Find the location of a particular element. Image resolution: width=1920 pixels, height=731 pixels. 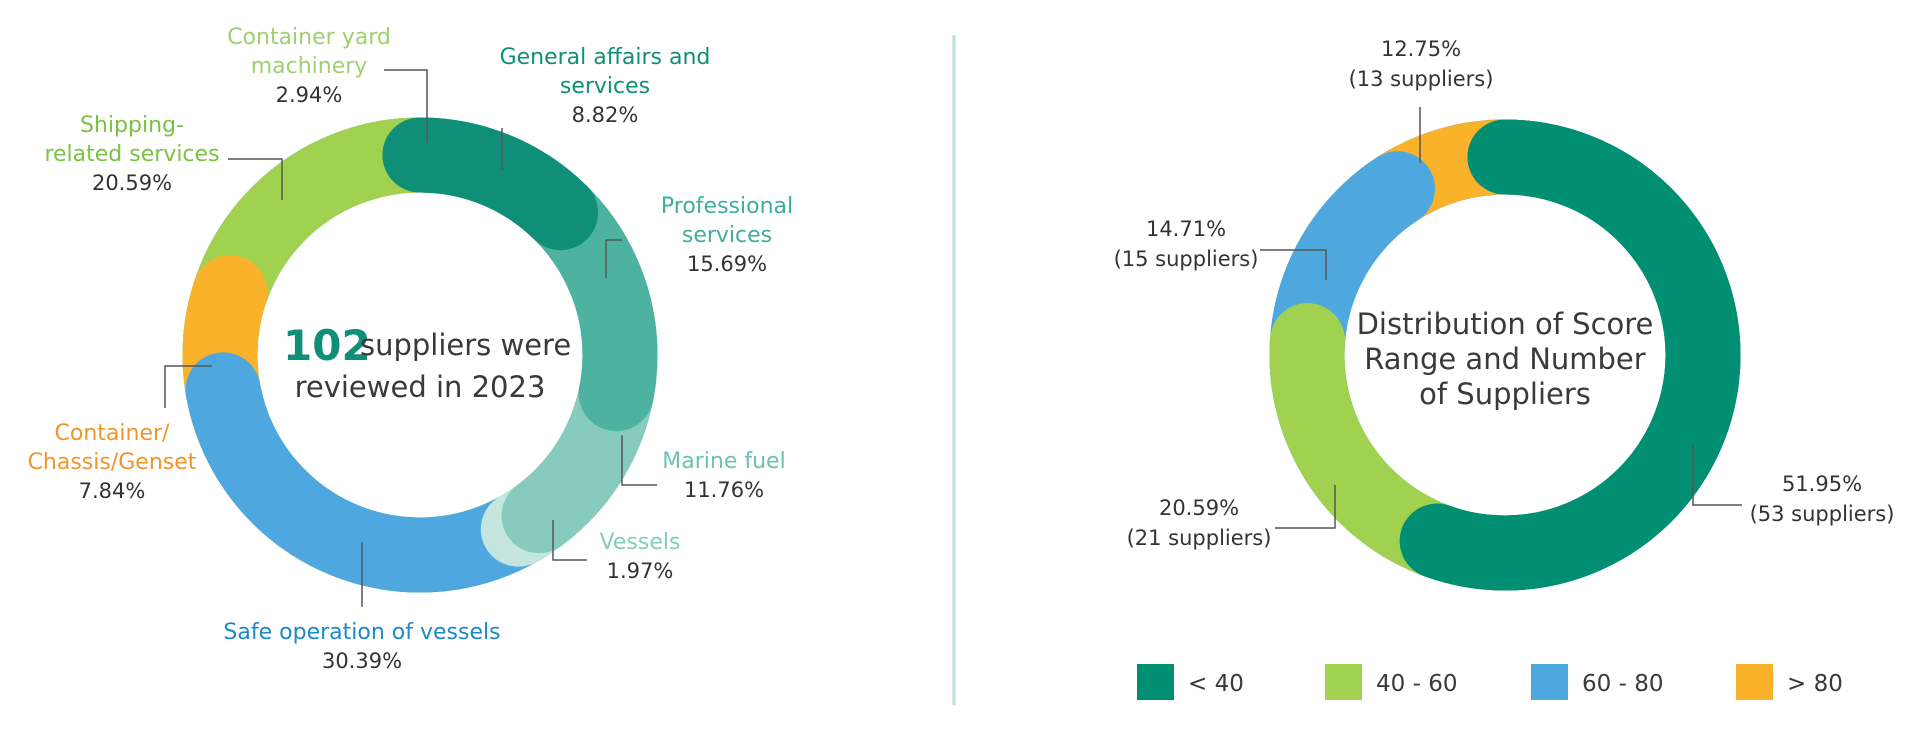

legend: < 40 40 - 60 60 - 80 > 80 is located at coordinates (1490, 682).